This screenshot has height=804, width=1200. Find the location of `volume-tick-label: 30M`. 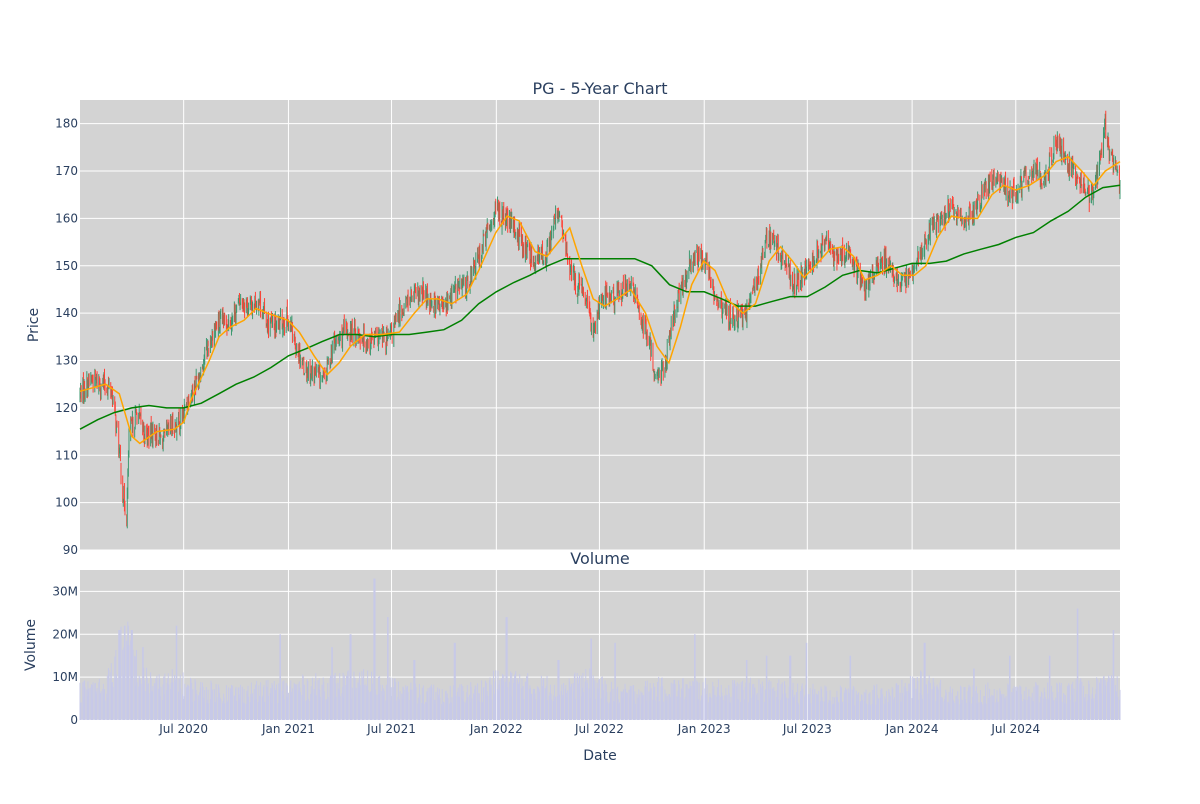

volume-tick-label: 30M is located at coordinates (65, 591).